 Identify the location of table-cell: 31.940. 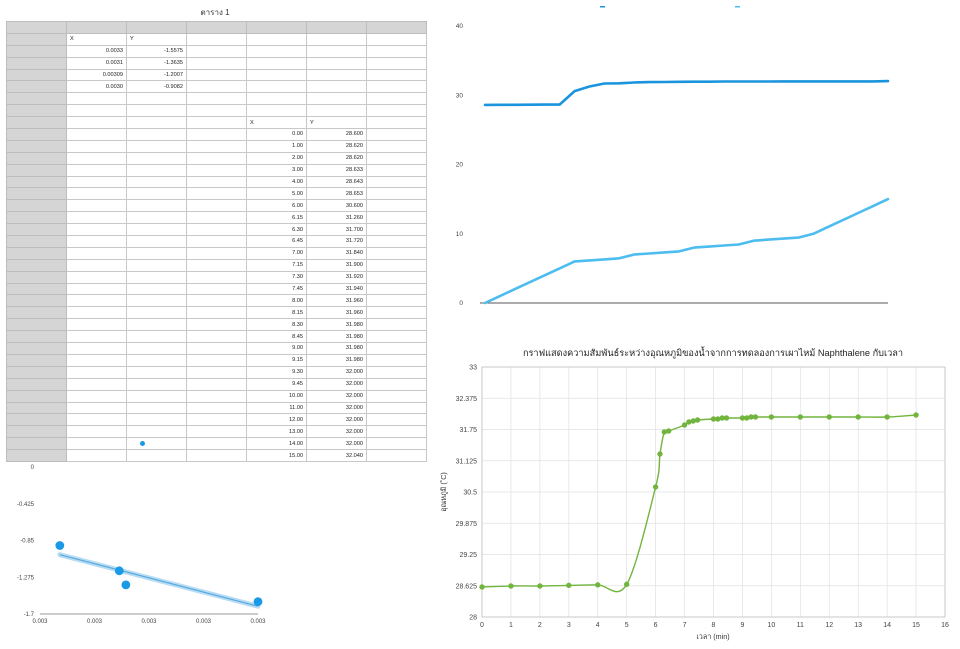
(336, 289).